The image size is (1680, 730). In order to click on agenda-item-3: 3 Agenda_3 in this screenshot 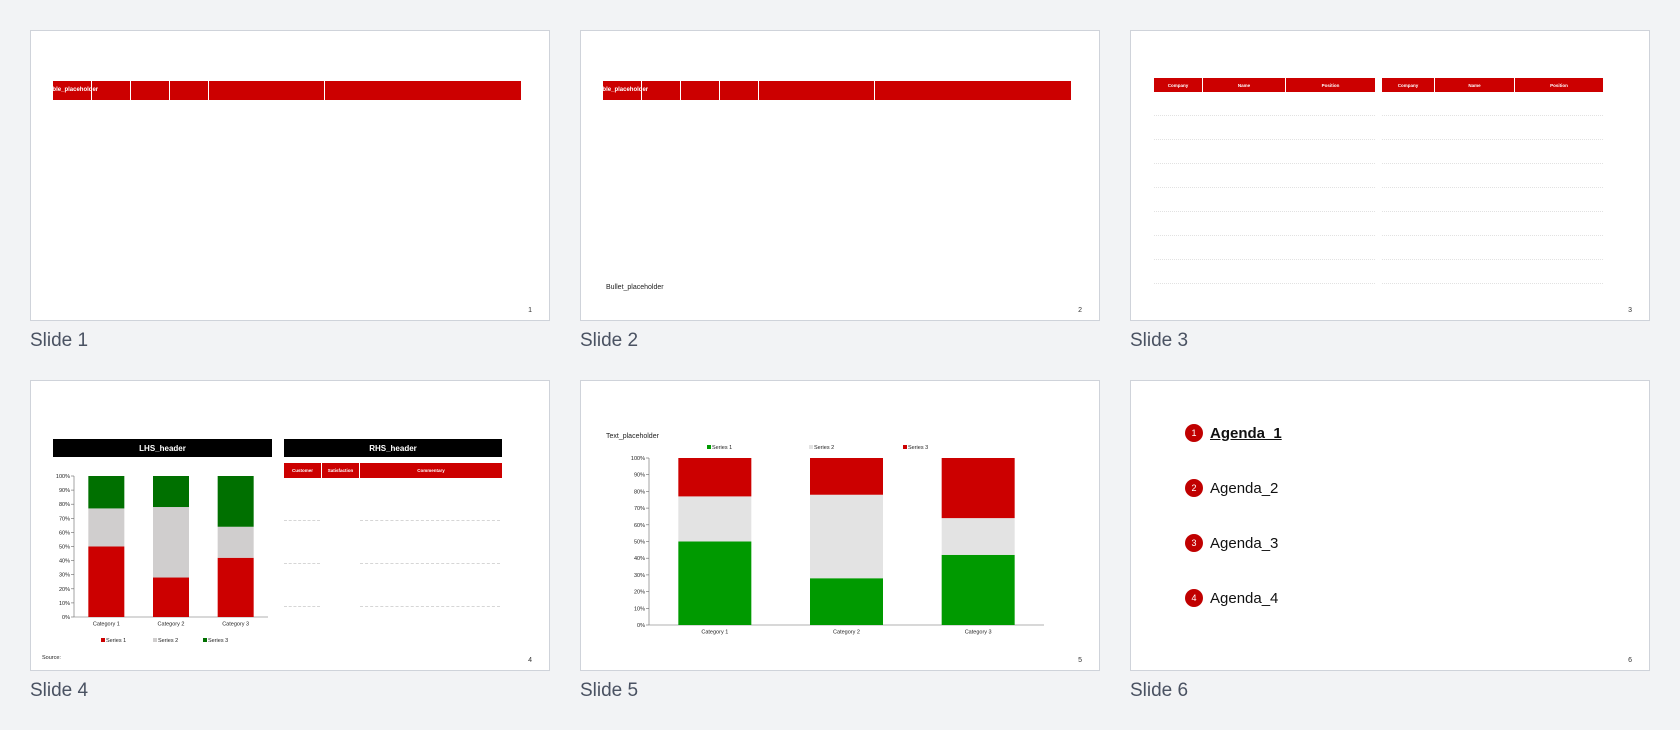, I will do `click(1231, 543)`.